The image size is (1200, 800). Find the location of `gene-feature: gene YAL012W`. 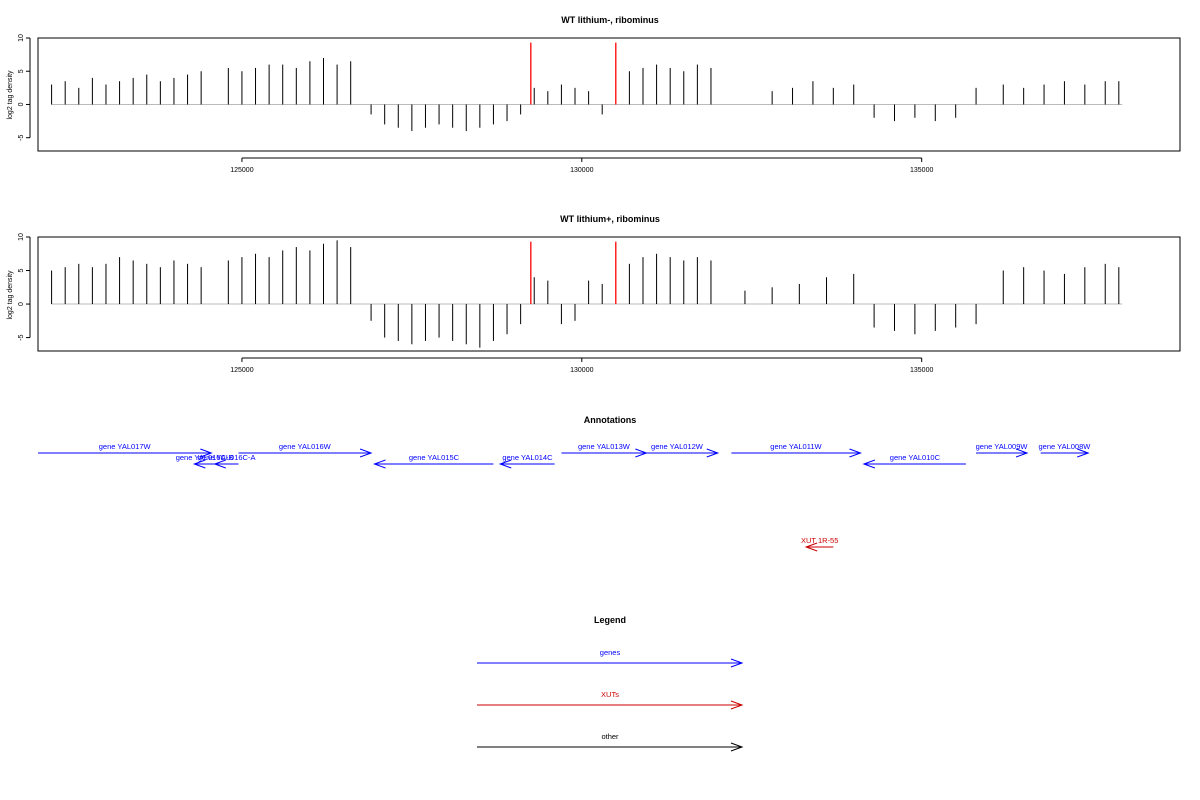

gene-feature: gene YAL012W is located at coordinates (678, 450).